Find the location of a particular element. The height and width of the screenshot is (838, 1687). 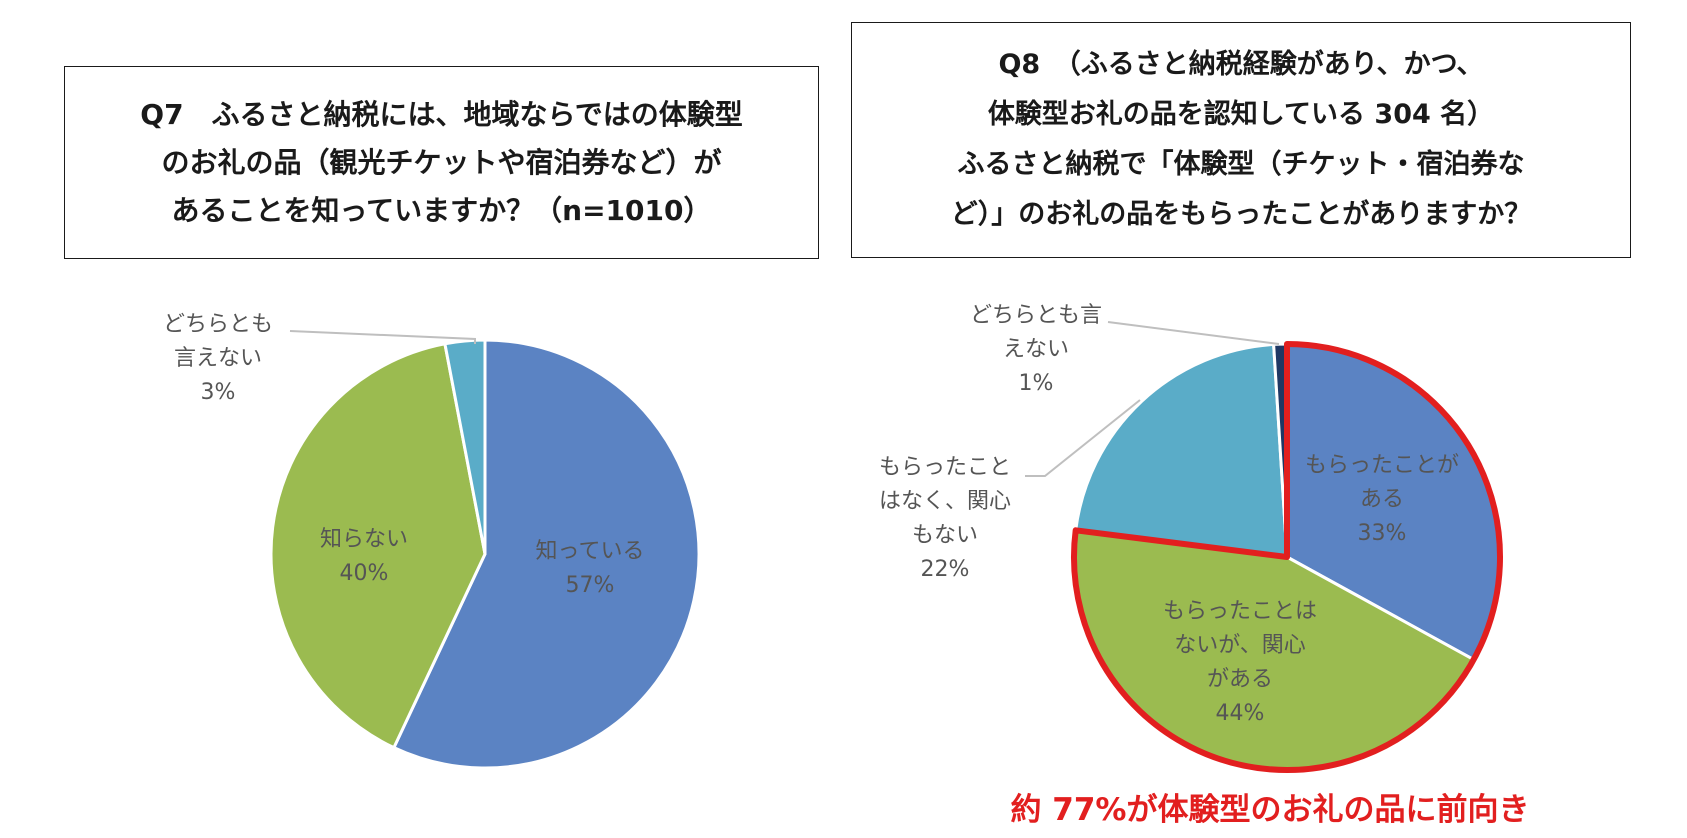

slice-label-received: もらったことがある 33% is located at coordinates (1382, 499).